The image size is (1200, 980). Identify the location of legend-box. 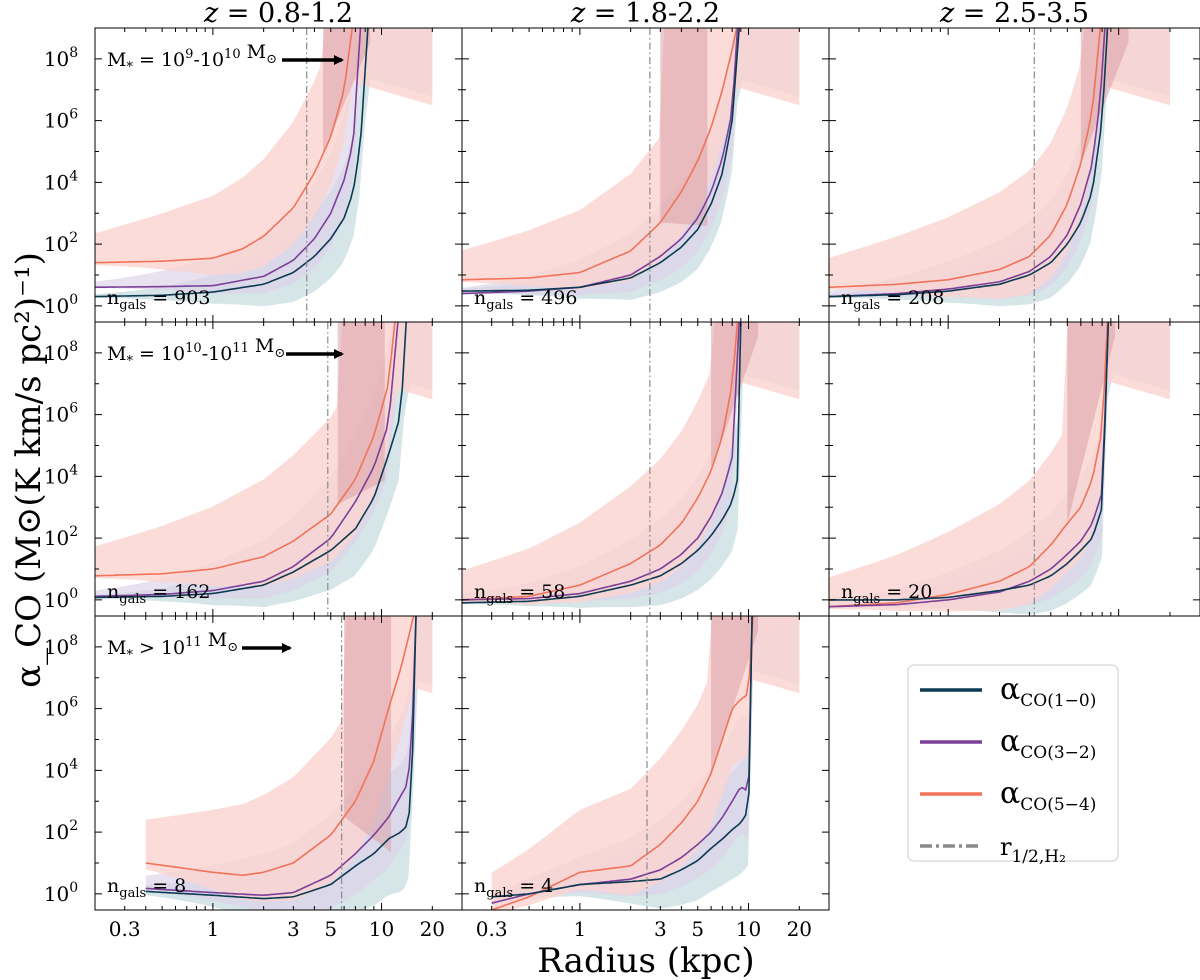
(1013, 763).